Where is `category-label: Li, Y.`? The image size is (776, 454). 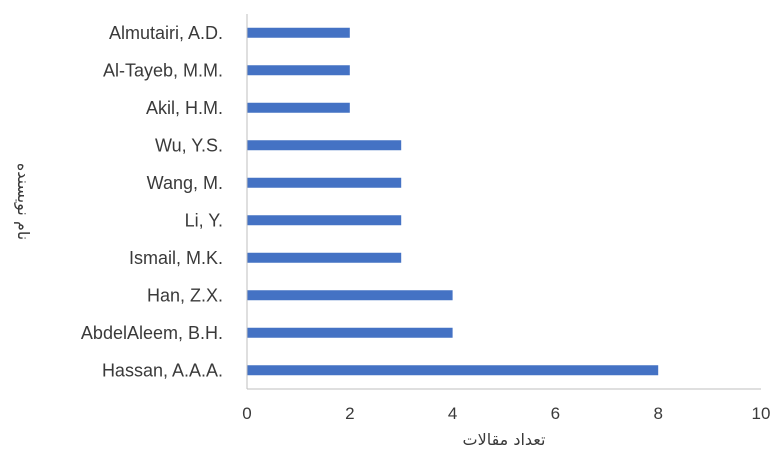 category-label: Li, Y. is located at coordinates (204, 220).